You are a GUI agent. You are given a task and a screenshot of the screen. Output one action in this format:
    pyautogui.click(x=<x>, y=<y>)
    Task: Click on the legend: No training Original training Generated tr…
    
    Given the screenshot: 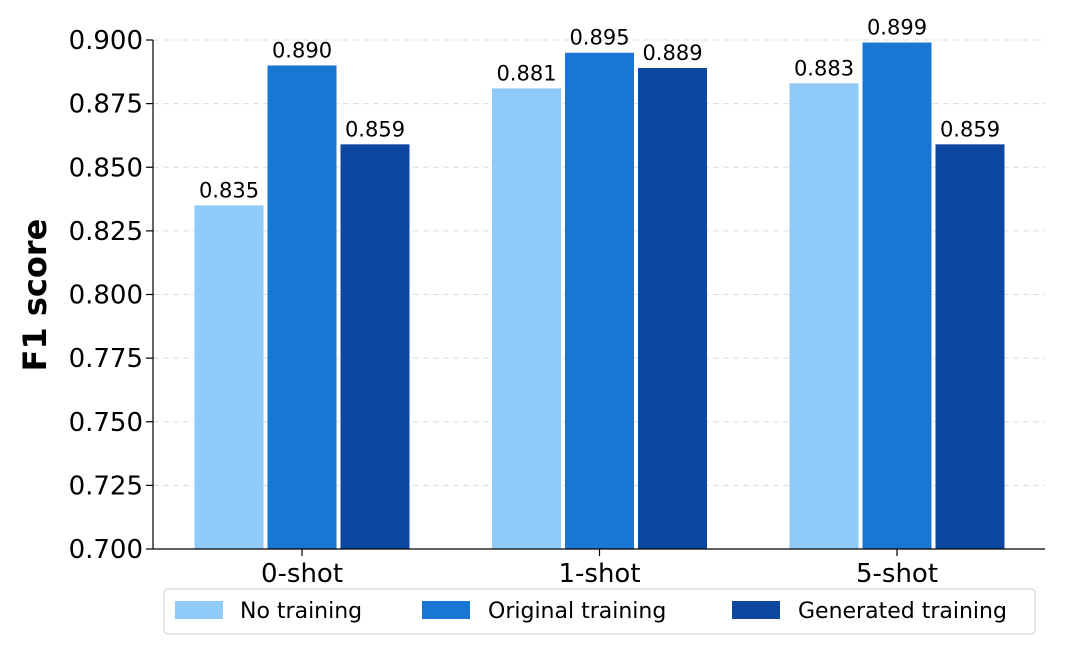 What is the action you would take?
    pyautogui.click(x=599, y=611)
    